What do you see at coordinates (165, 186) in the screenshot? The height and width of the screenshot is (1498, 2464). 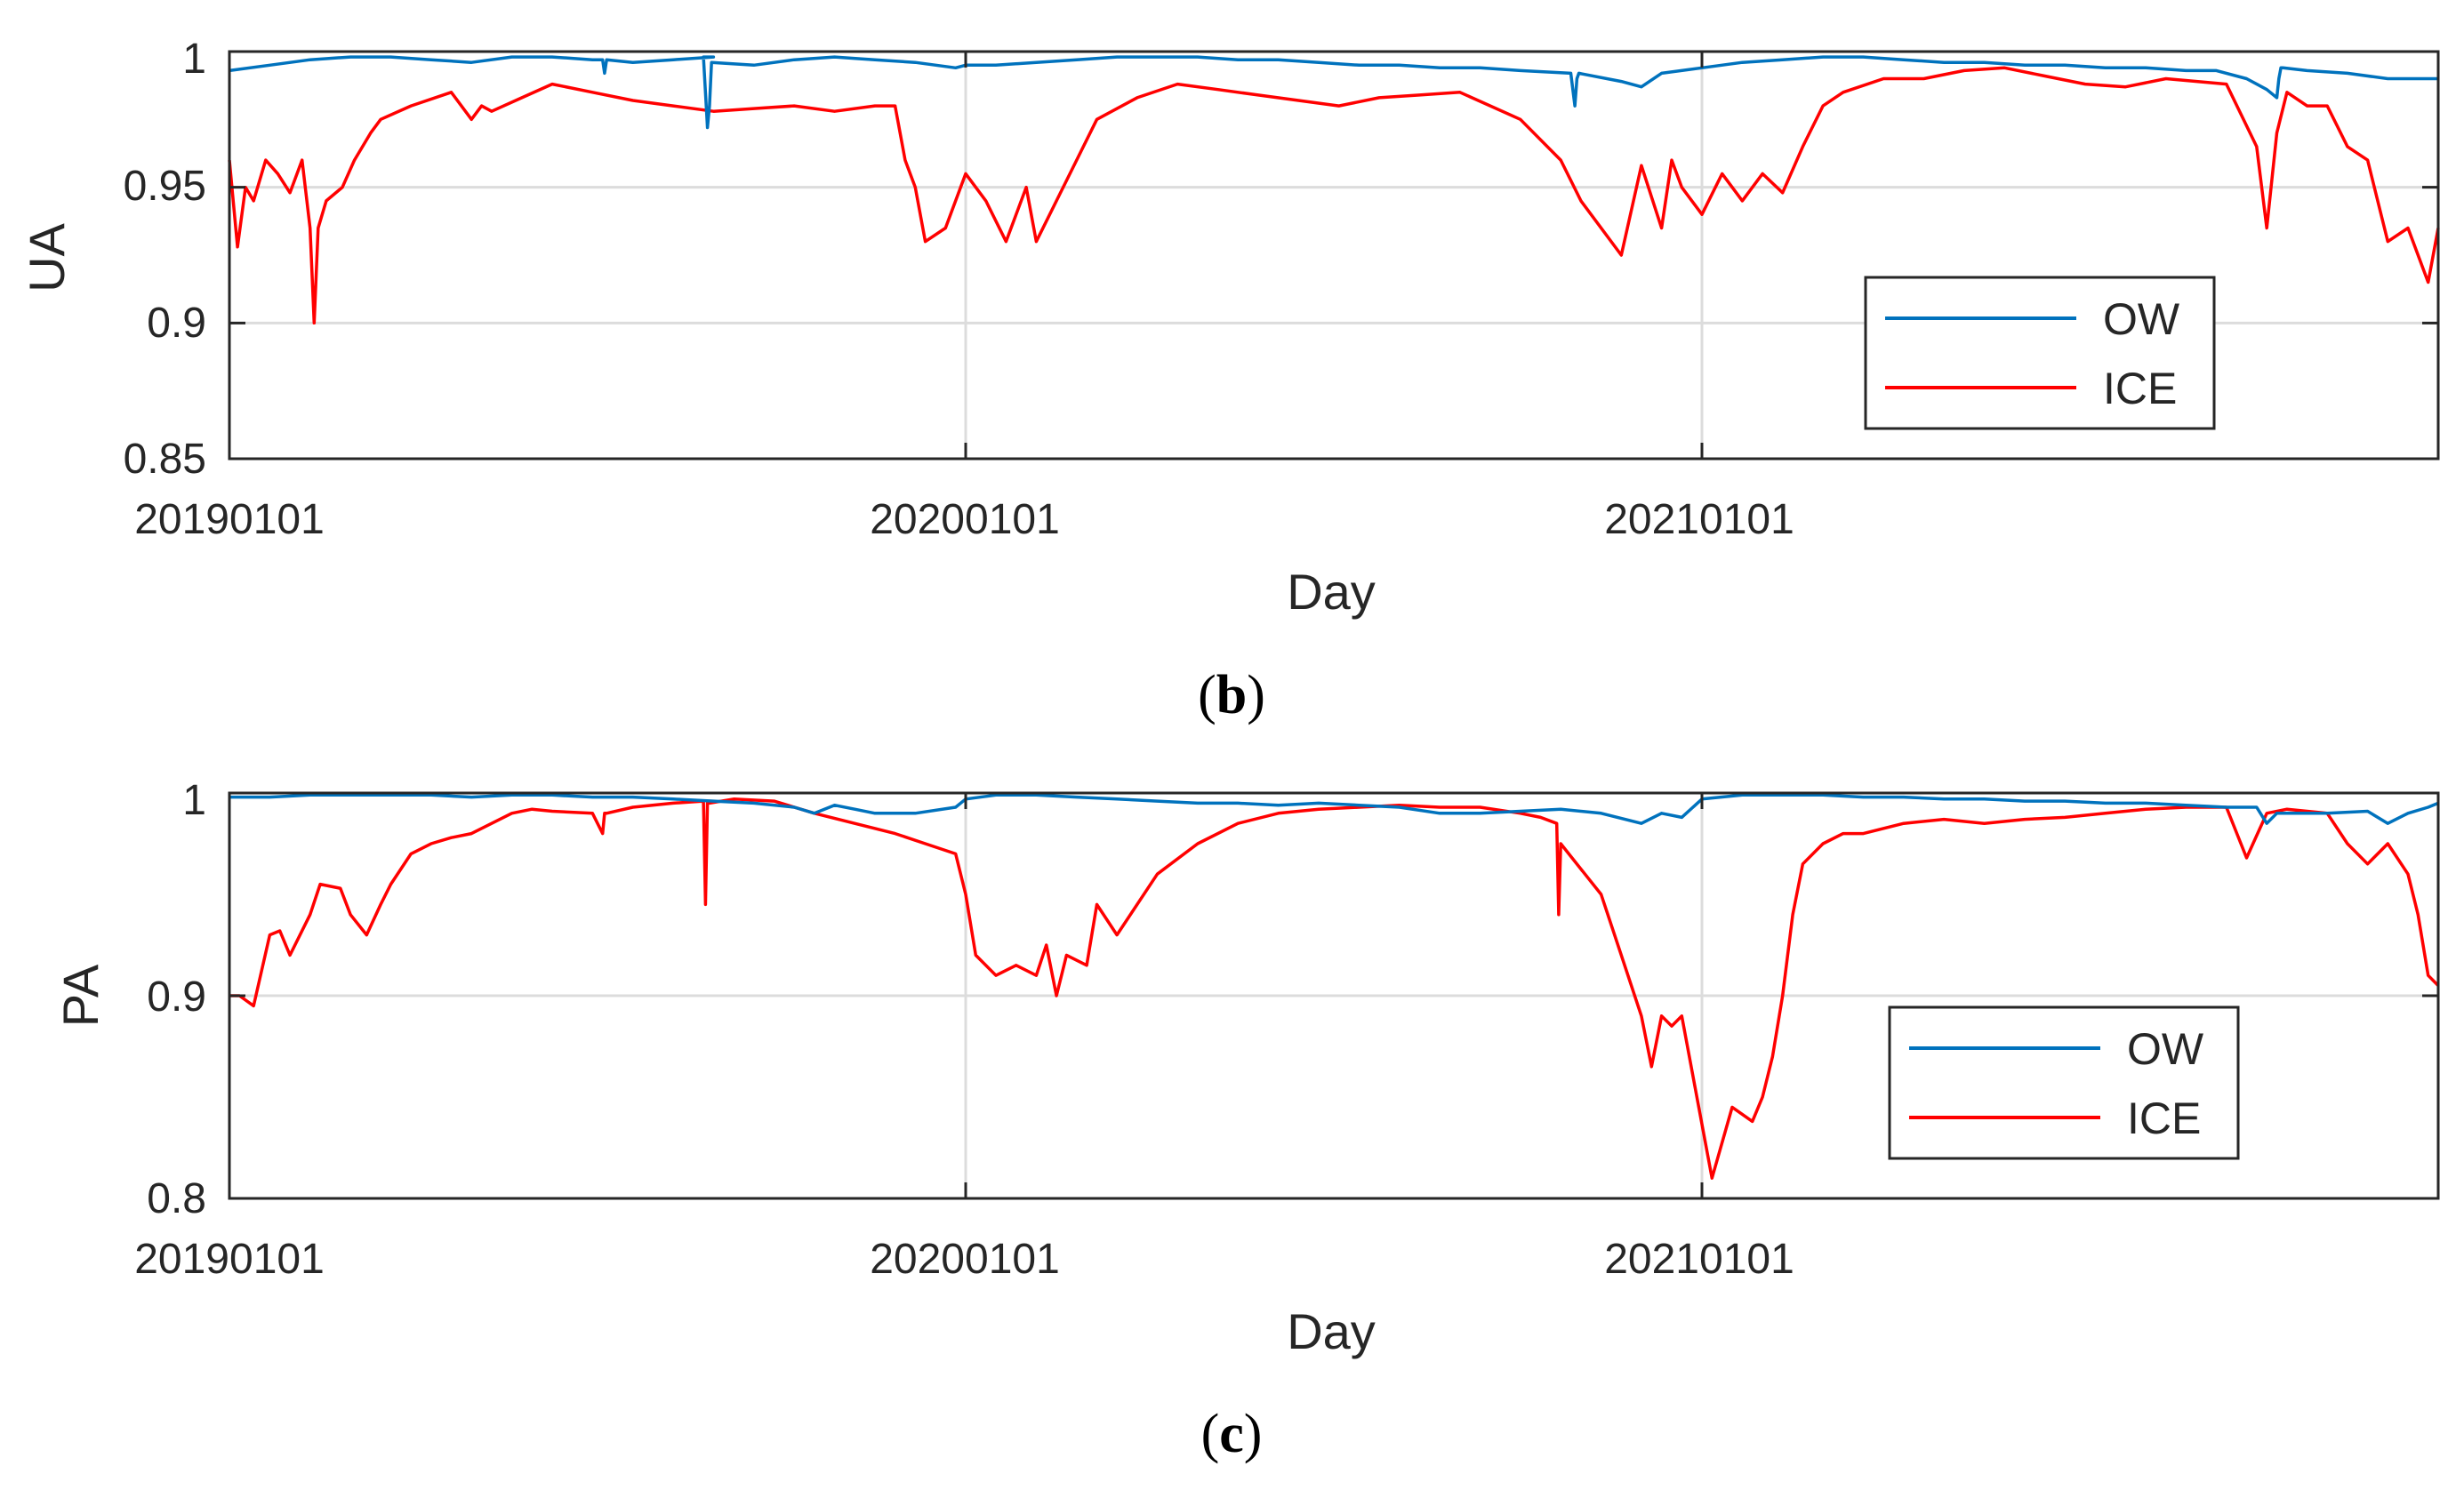 I see `y-tick-label: 0.95` at bounding box center [165, 186].